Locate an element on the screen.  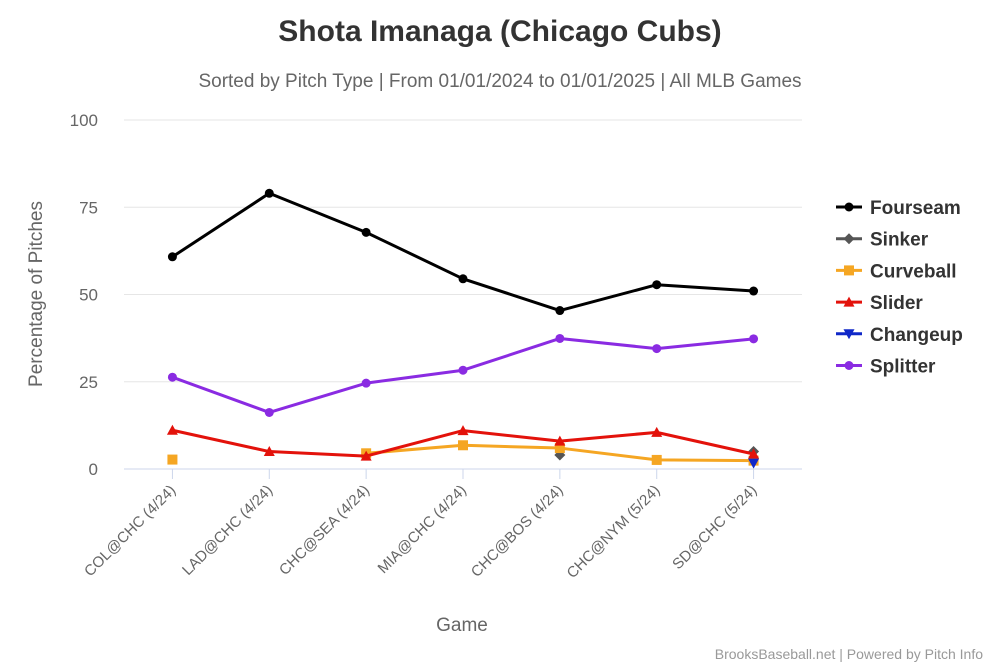
x-tick-label: COL@CHC (4/24) is located at coordinates (130, 531).